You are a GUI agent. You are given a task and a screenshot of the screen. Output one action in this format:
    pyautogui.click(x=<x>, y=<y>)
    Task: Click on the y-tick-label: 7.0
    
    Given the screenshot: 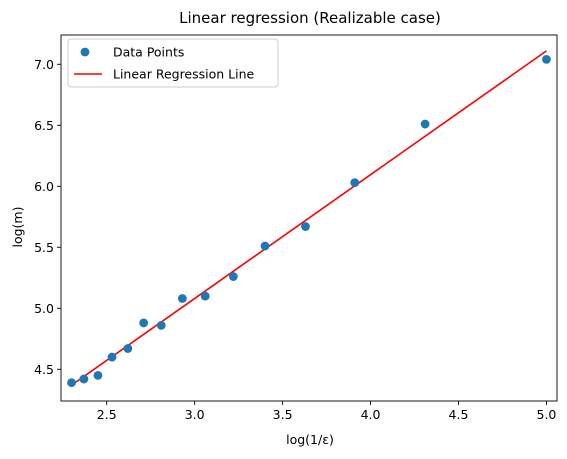 What is the action you would take?
    pyautogui.click(x=44, y=64)
    